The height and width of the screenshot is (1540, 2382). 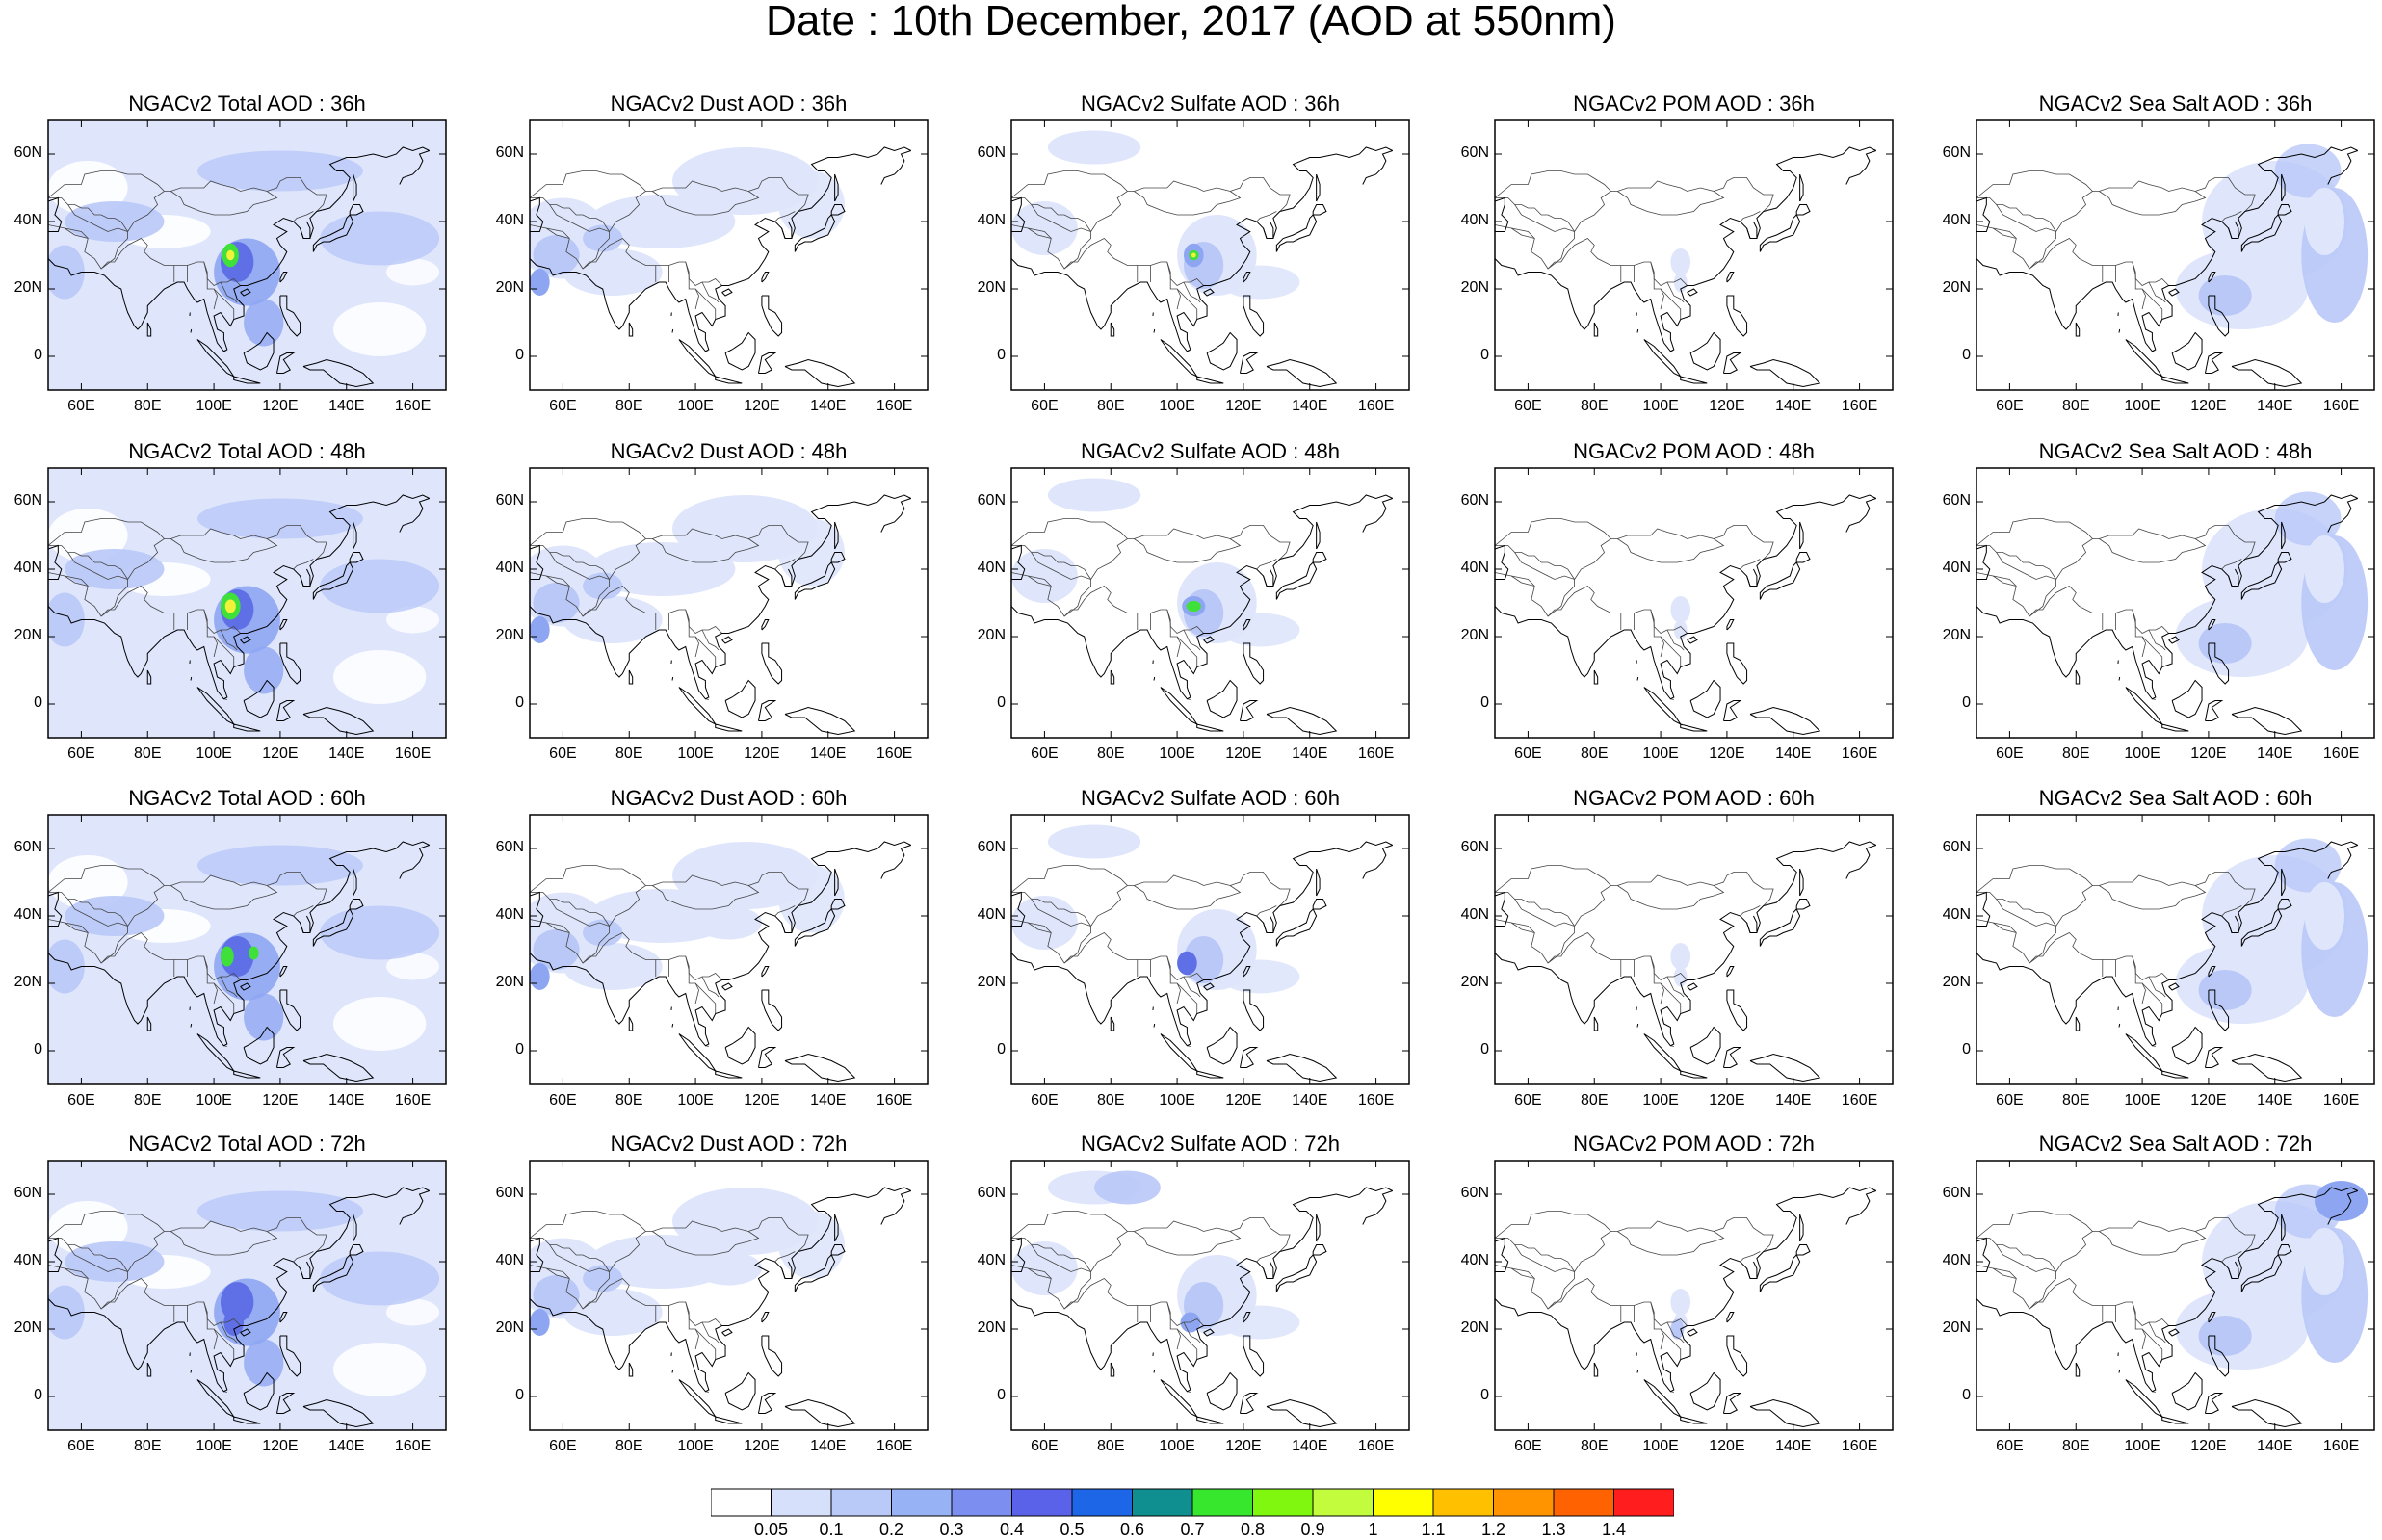 What do you see at coordinates (2160, 798) in the screenshot?
I see `panel-title: NGACv2 Sea Salt AOD : 60h` at bounding box center [2160, 798].